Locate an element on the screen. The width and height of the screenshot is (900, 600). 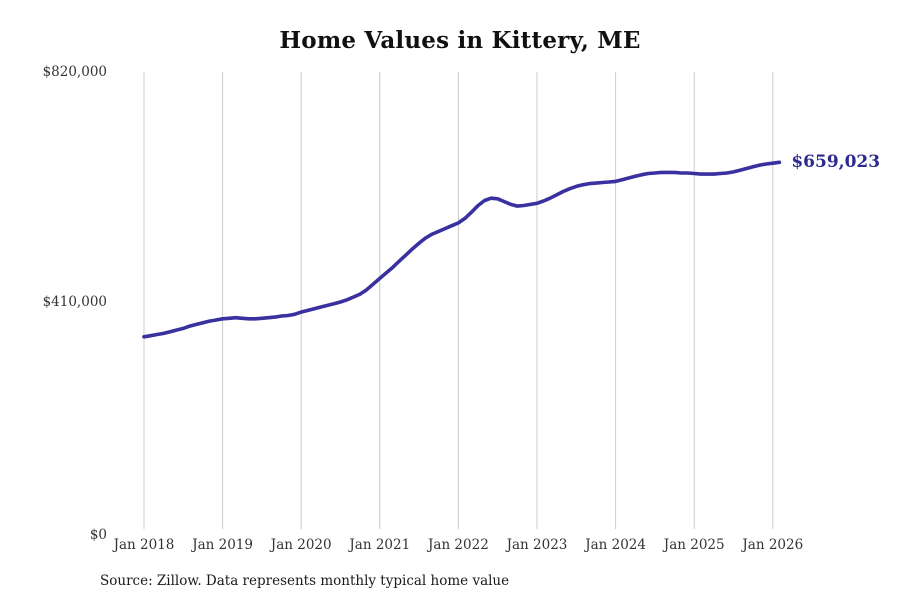
chart-title: Home Values in Kittery, ME is located at coordinates (460, 40).